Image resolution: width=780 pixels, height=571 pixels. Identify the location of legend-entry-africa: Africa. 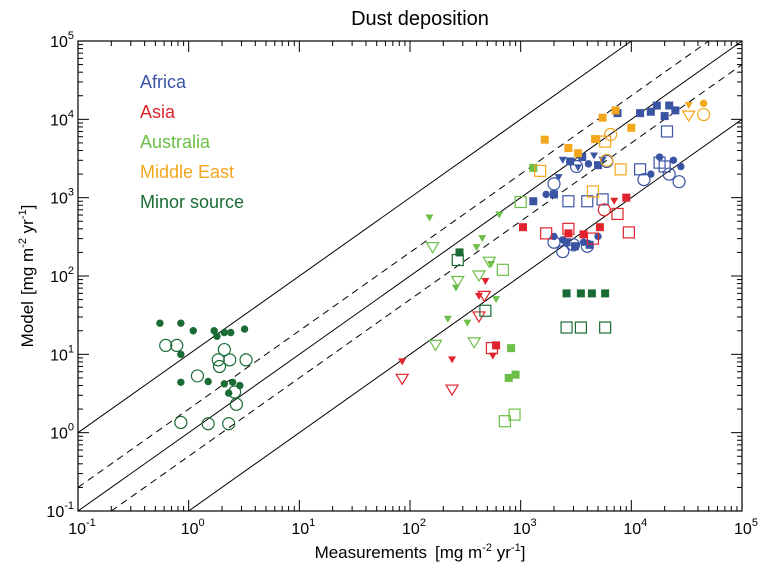
(163, 82).